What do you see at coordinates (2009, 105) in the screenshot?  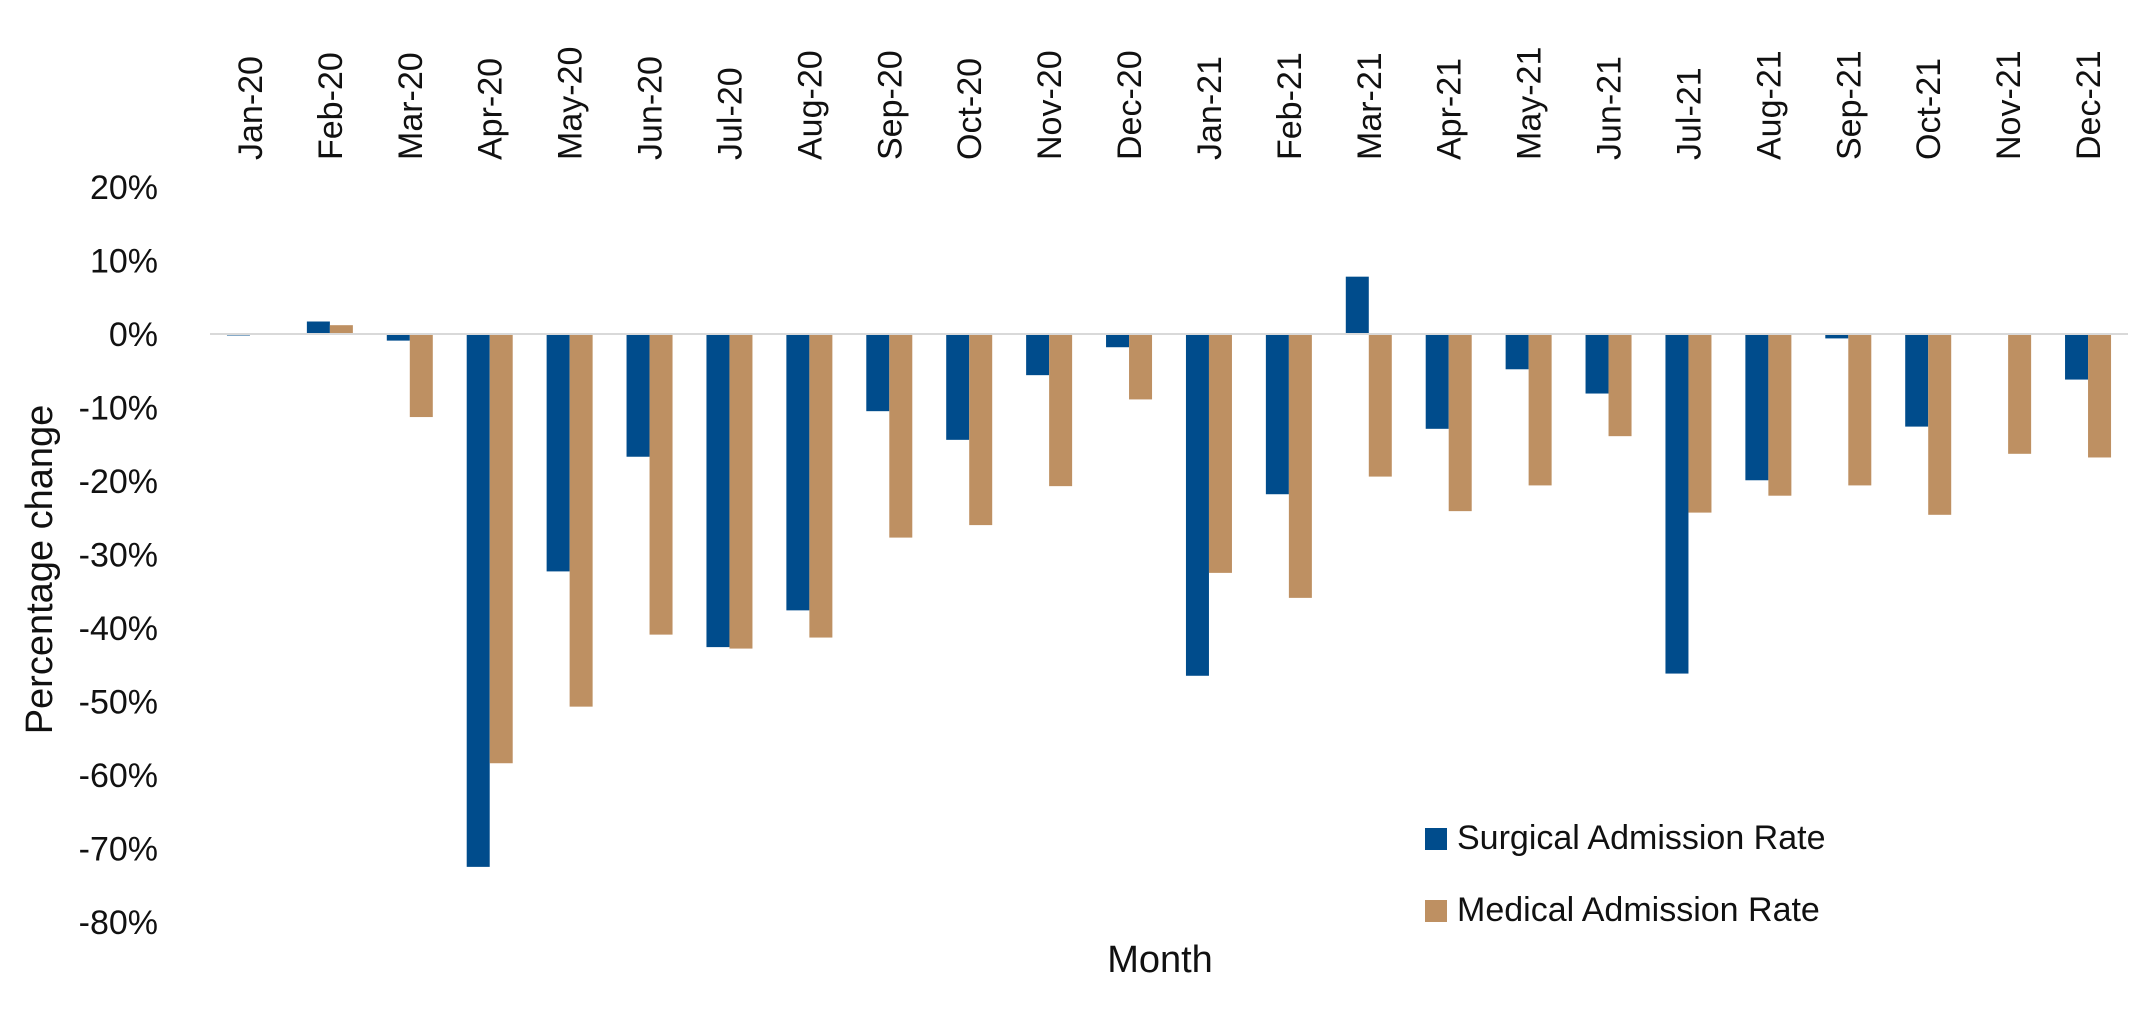 I see `x-tick-label: Nov-21` at bounding box center [2009, 105].